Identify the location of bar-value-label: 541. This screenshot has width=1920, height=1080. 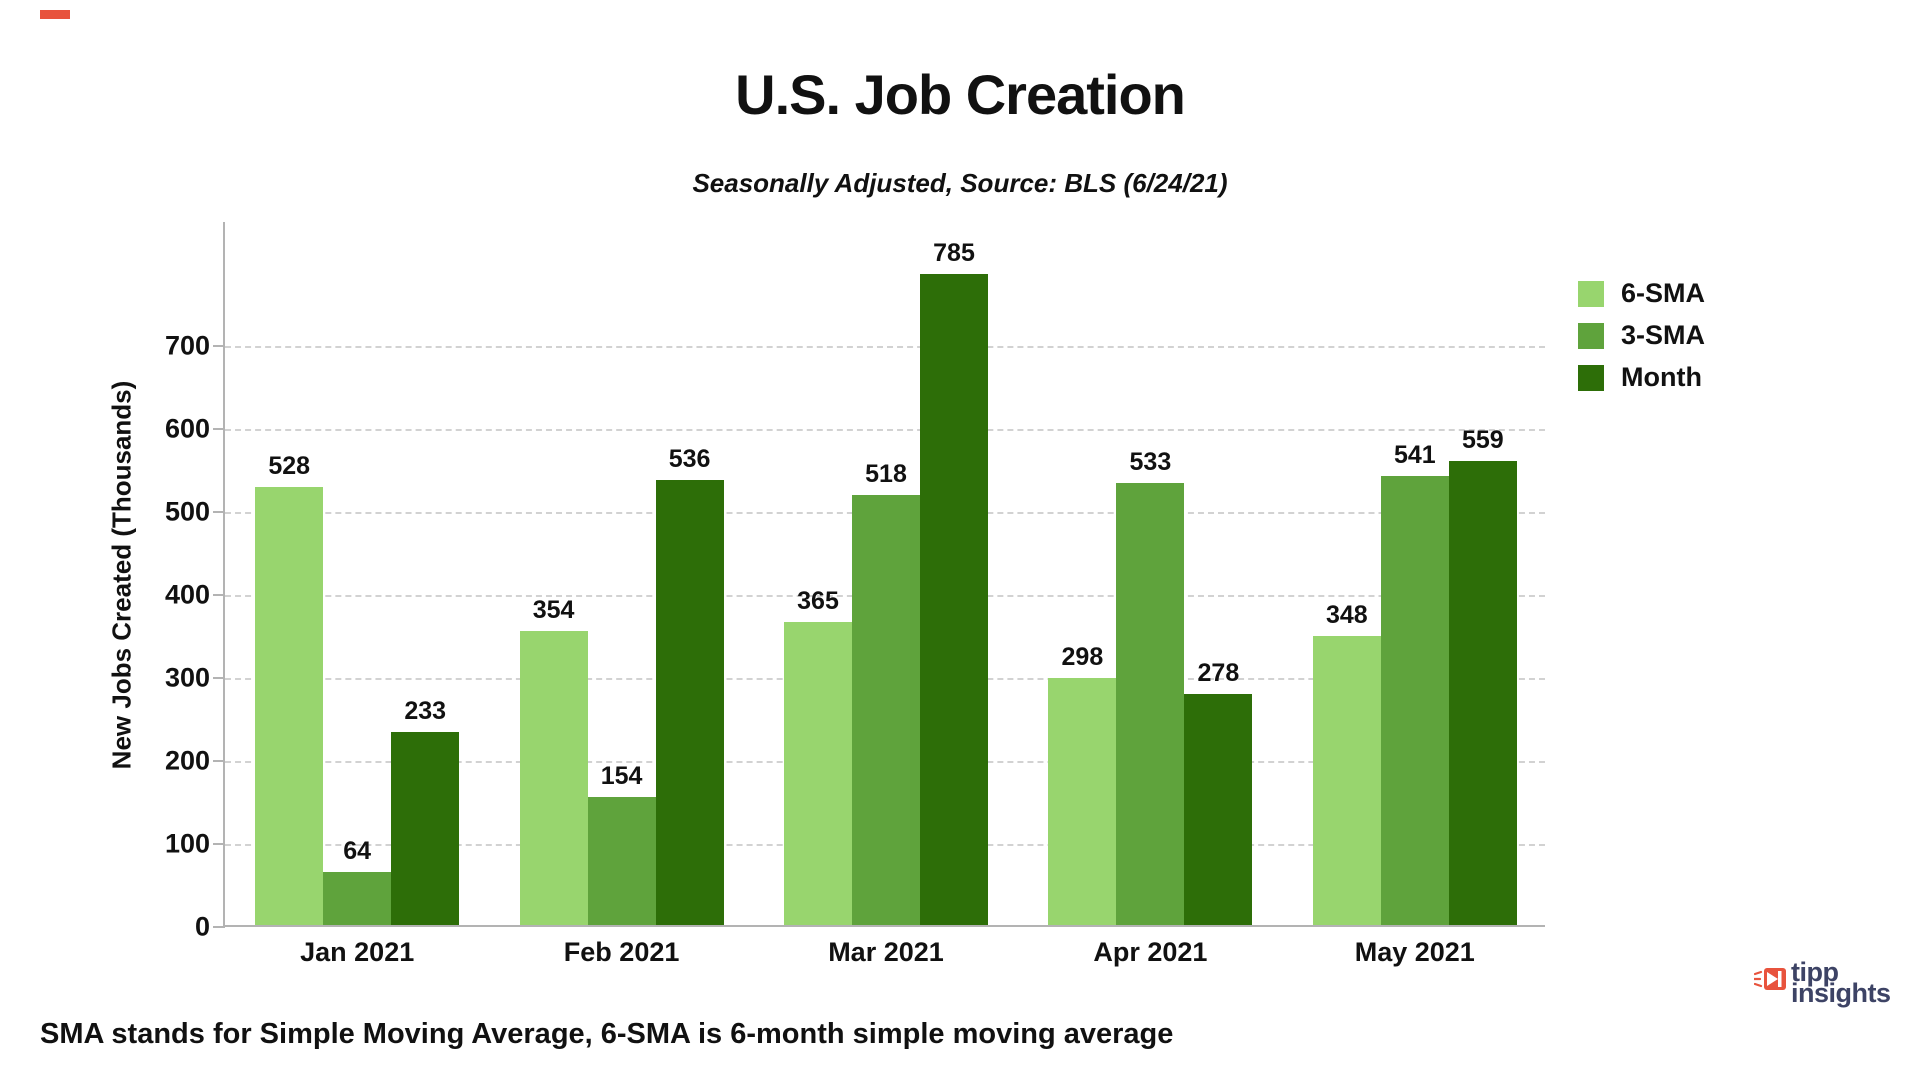
(1414, 455).